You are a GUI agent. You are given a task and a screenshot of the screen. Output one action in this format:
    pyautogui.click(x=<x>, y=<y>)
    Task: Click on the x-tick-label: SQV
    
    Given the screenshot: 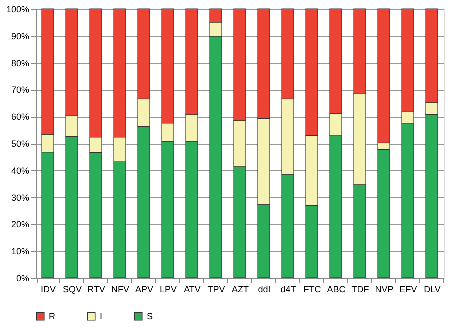 What is the action you would take?
    pyautogui.click(x=72, y=289)
    